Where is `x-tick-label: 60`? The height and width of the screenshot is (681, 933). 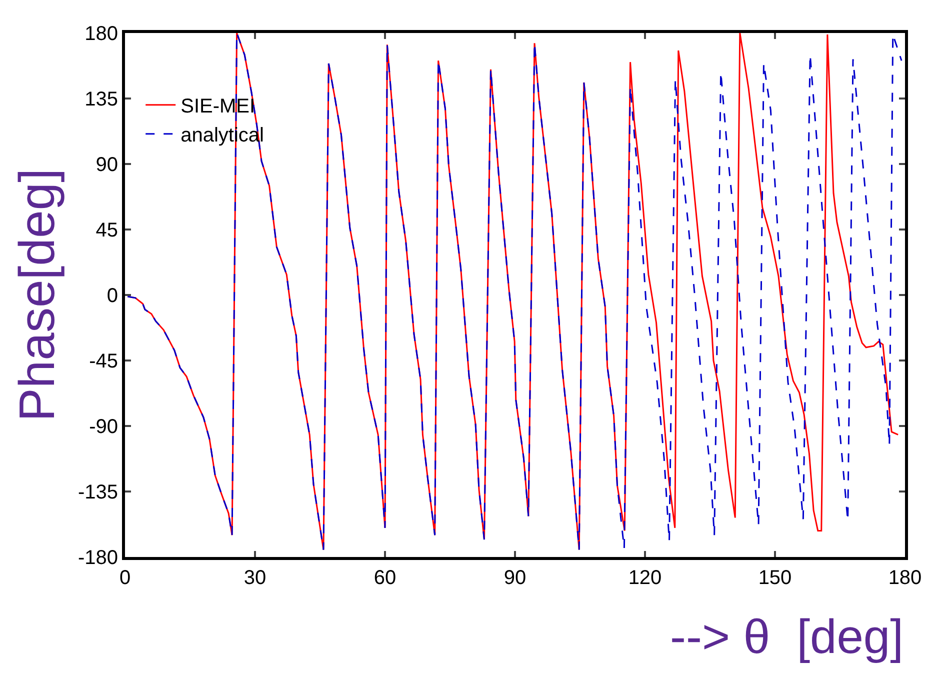 x-tick-label: 60 is located at coordinates (385, 578).